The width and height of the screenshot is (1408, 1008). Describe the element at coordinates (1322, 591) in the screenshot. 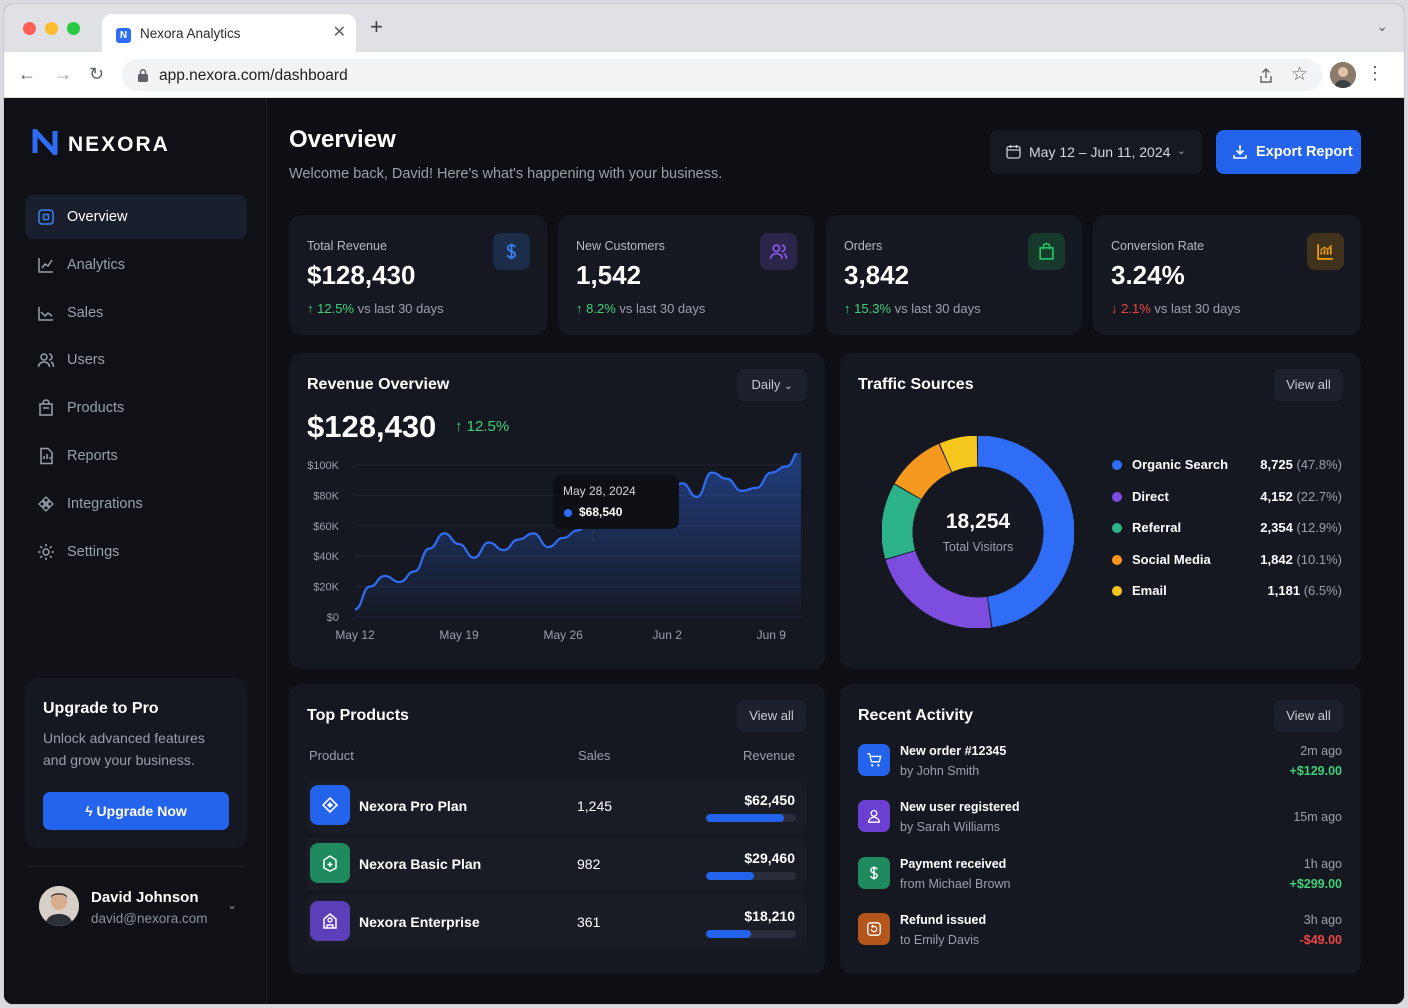

I see `legend-percent: (6.5%)` at that location.